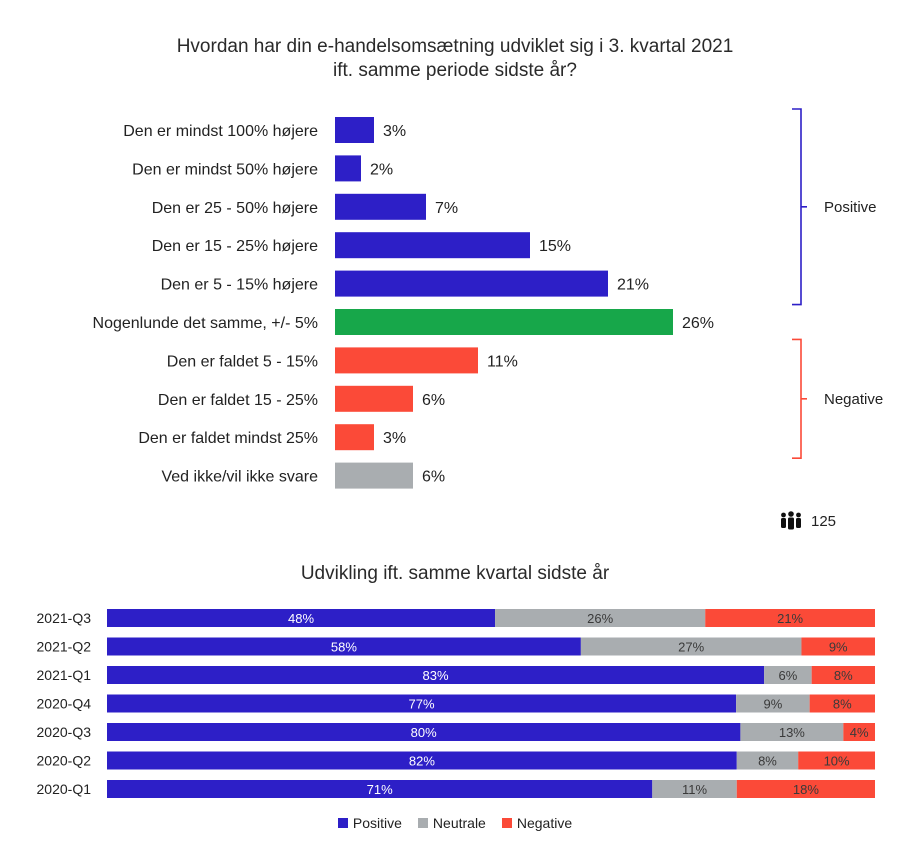 The height and width of the screenshot is (848, 910). I want to click on chart1-title-line2: ift. samme periode sidste år?, so click(455, 70).